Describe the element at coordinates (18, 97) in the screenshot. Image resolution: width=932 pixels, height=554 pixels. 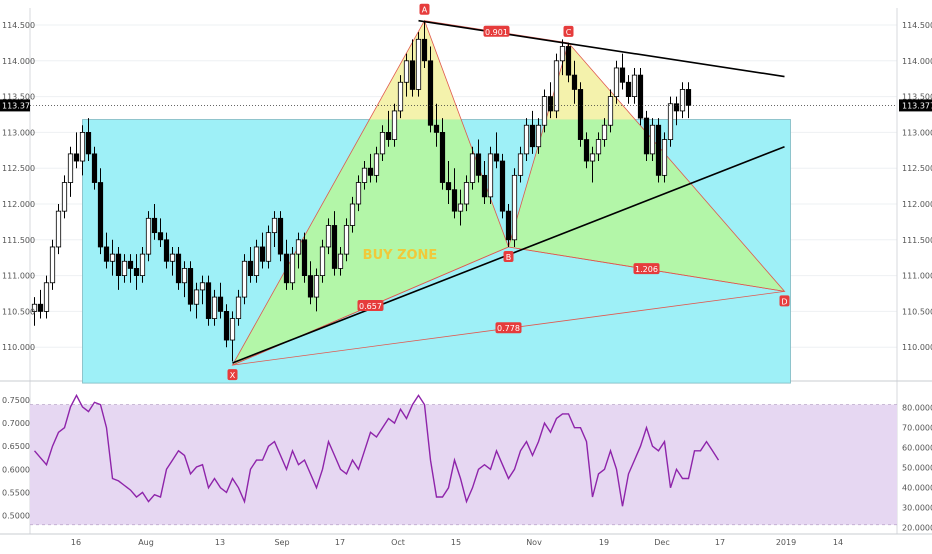
I see `price-tick-left: 113.500` at that location.